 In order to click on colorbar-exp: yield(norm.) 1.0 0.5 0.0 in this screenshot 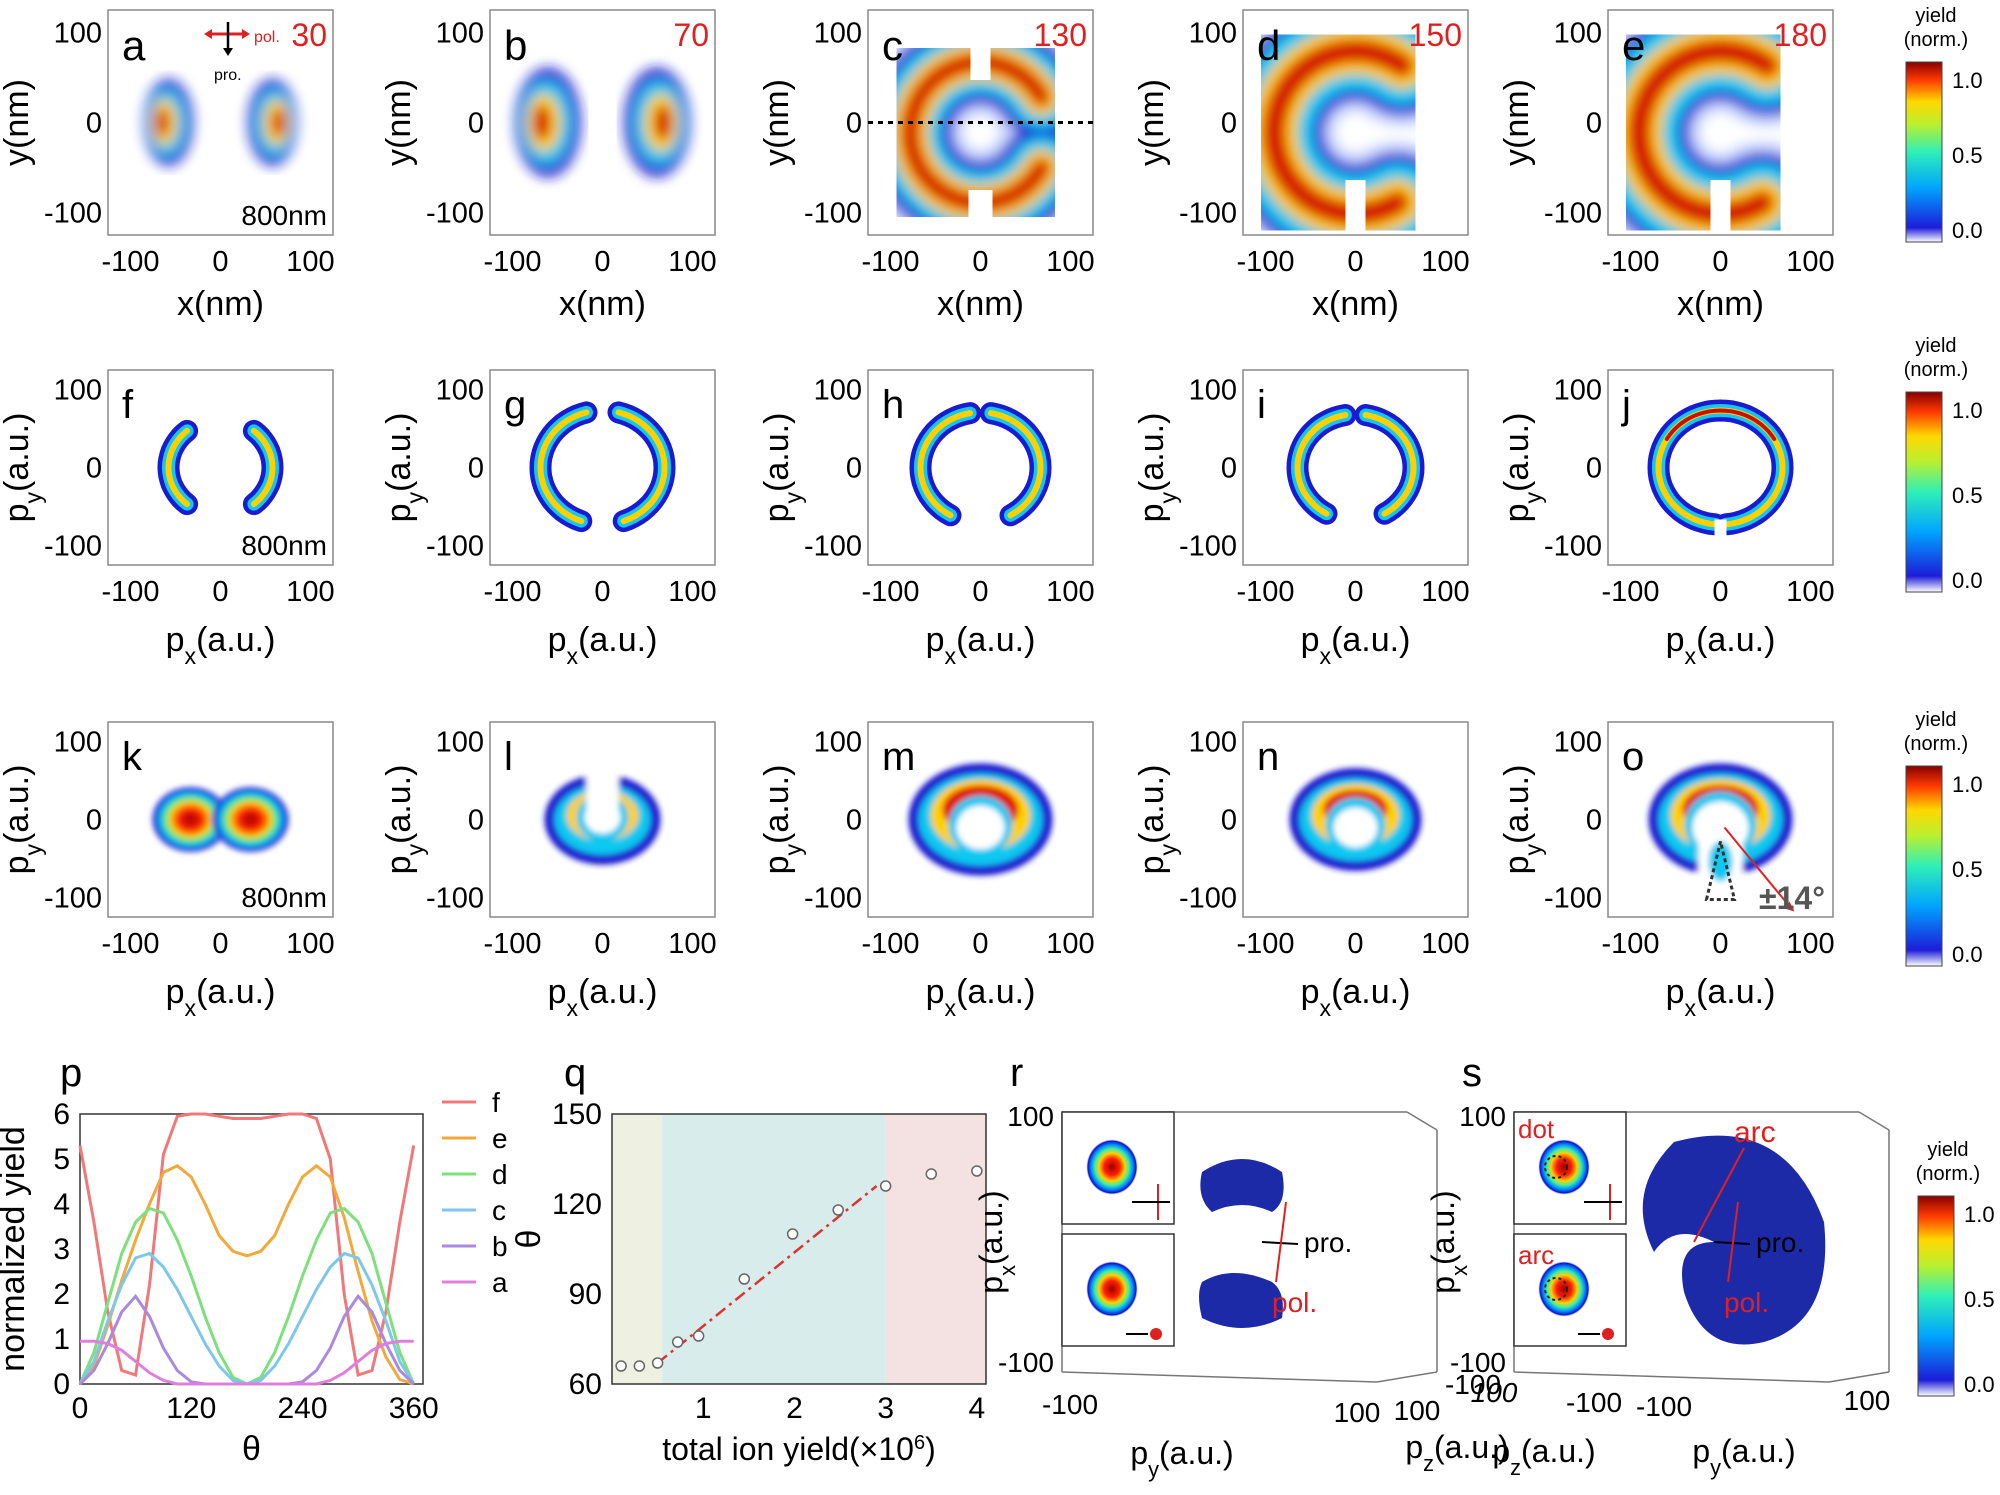, I will do `click(1943, 838)`.